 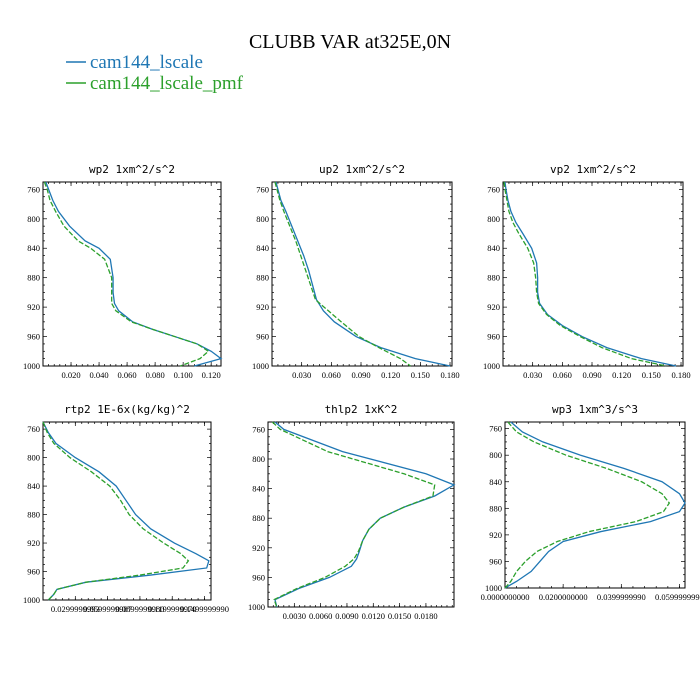 I want to click on x-tick-label: 0.080, so click(x=155, y=375).